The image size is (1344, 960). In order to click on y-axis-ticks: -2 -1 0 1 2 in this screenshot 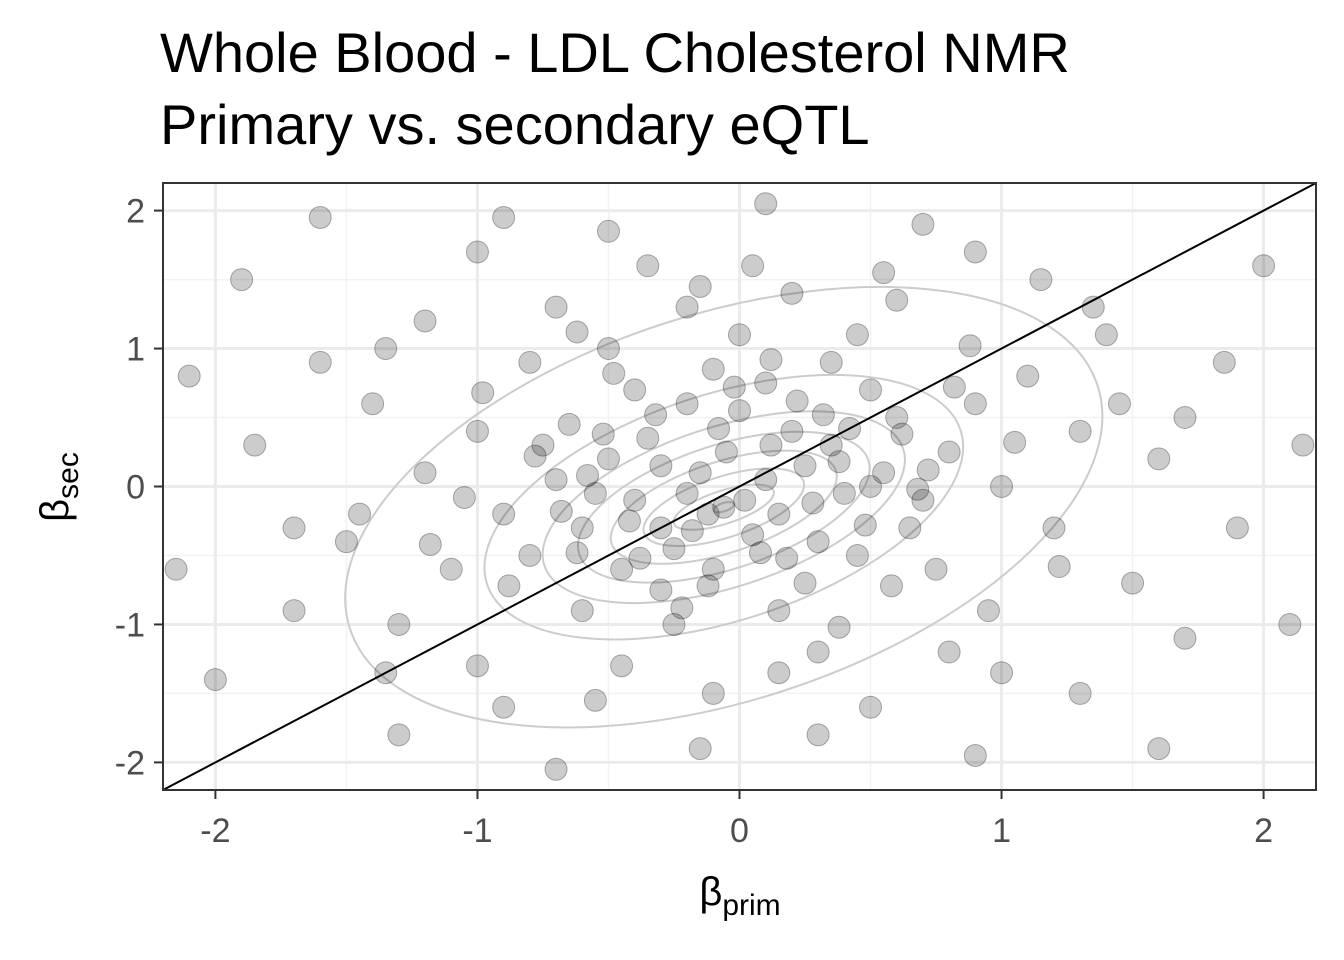, I will do `click(139, 487)`.